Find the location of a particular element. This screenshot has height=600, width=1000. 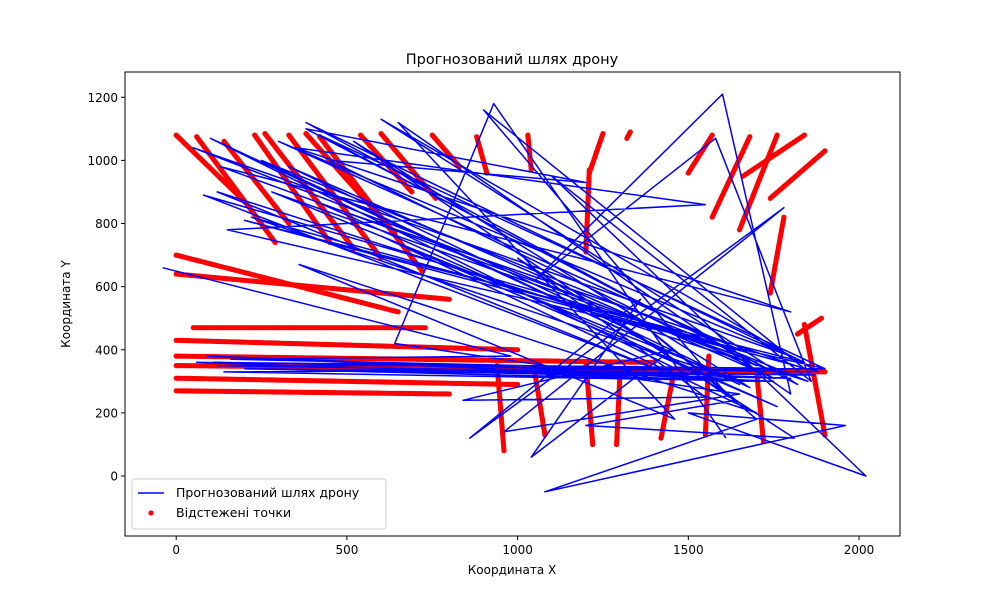

x-tick-label: 1500 is located at coordinates (688, 550).